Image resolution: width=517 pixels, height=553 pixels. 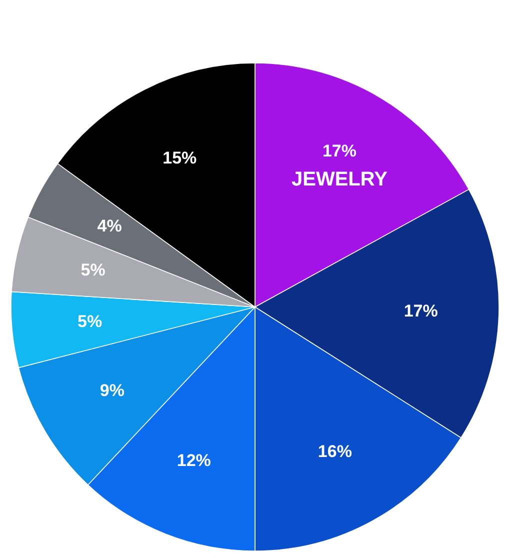 I want to click on data-label: 16%, so click(x=335, y=451).